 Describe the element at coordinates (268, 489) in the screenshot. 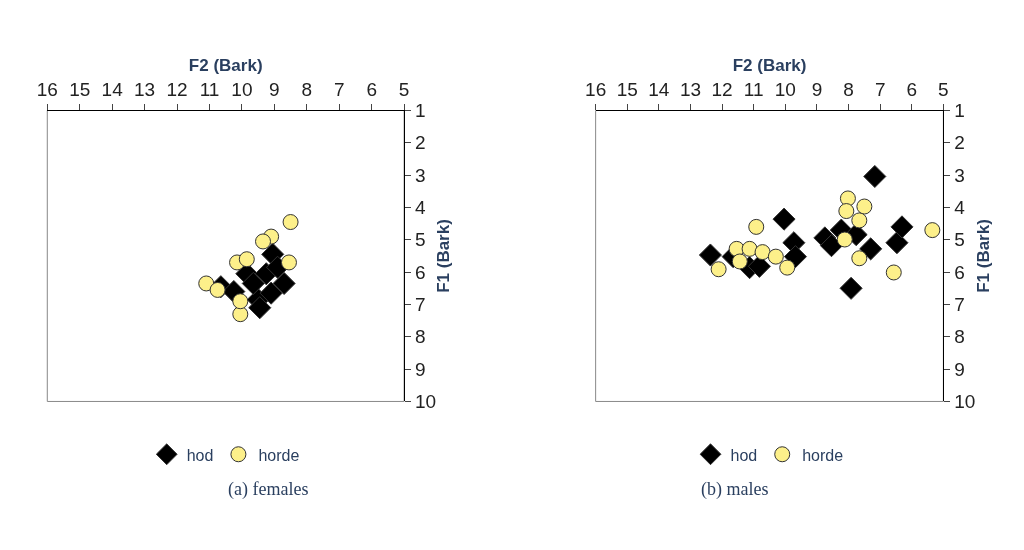

I see `text: (a) females` at that location.